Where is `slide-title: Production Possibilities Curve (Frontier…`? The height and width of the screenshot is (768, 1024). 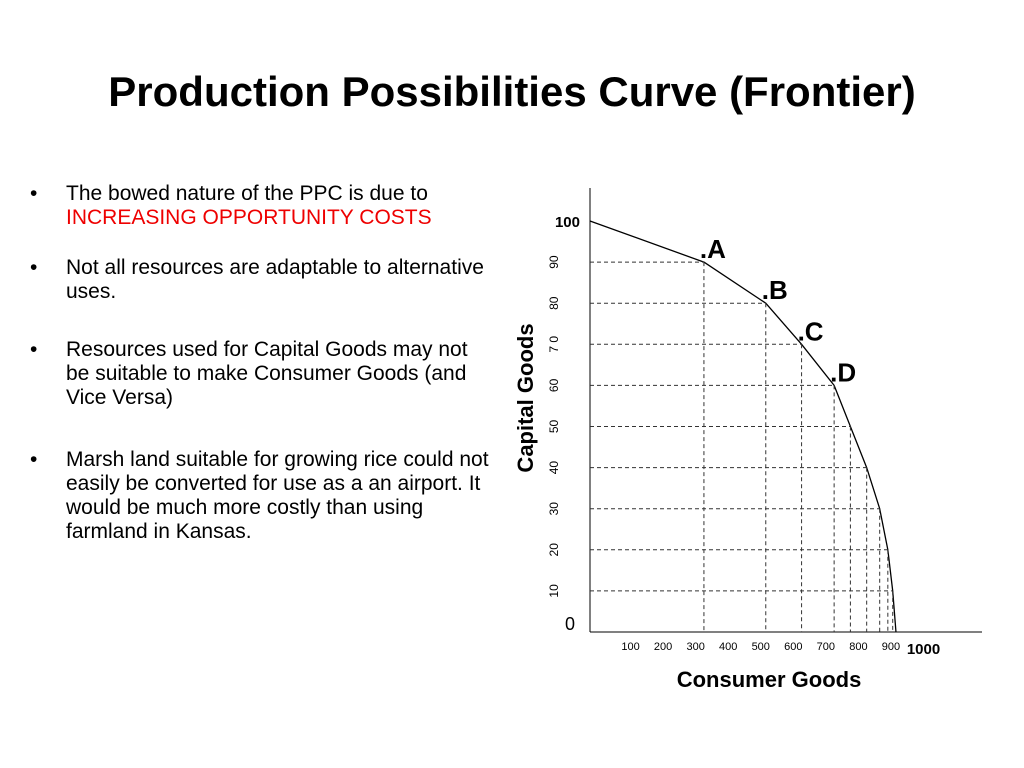
slide-title: Production Possibilities Curve (Frontier… is located at coordinates (512, 91).